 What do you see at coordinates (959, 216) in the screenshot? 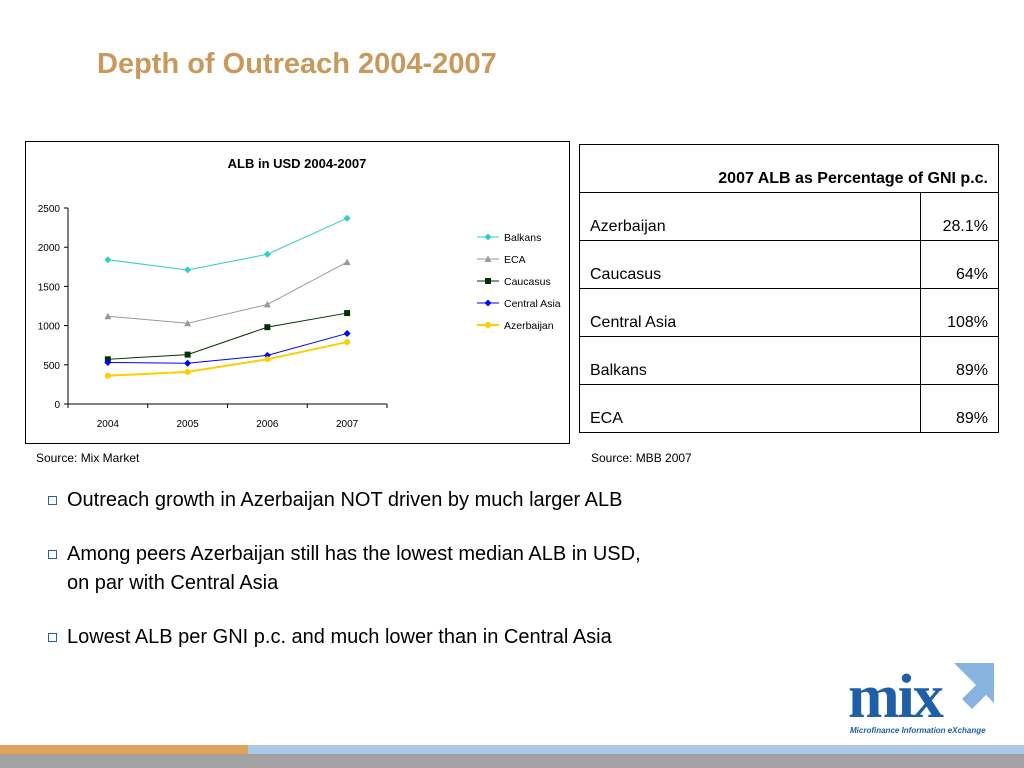
I see `value-cell: 28.1%` at bounding box center [959, 216].